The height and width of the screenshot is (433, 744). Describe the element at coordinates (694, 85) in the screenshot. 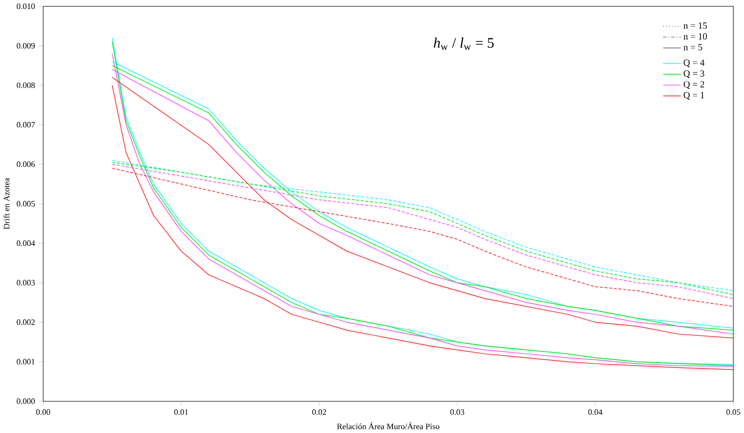

I see `legend-label: Q = 2` at that location.